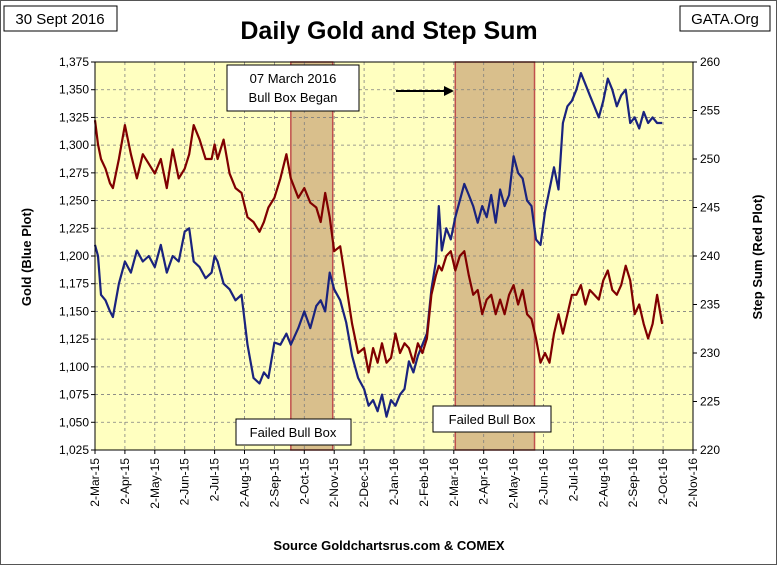 Image resolution: width=777 pixels, height=569 pixels. What do you see at coordinates (388, 31) in the screenshot?
I see `chart-title: Daily Gold and Step Sum` at bounding box center [388, 31].